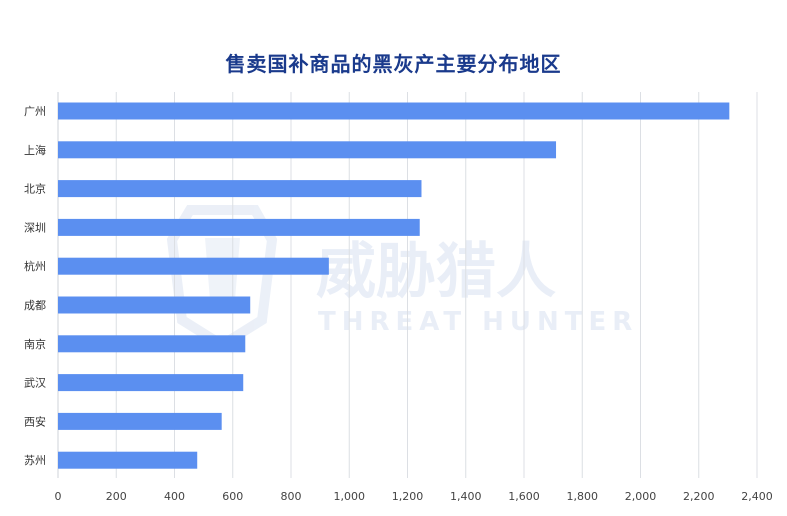  Describe the element at coordinates (35, 421) in the screenshot. I see `y-category-label: 西安` at that location.